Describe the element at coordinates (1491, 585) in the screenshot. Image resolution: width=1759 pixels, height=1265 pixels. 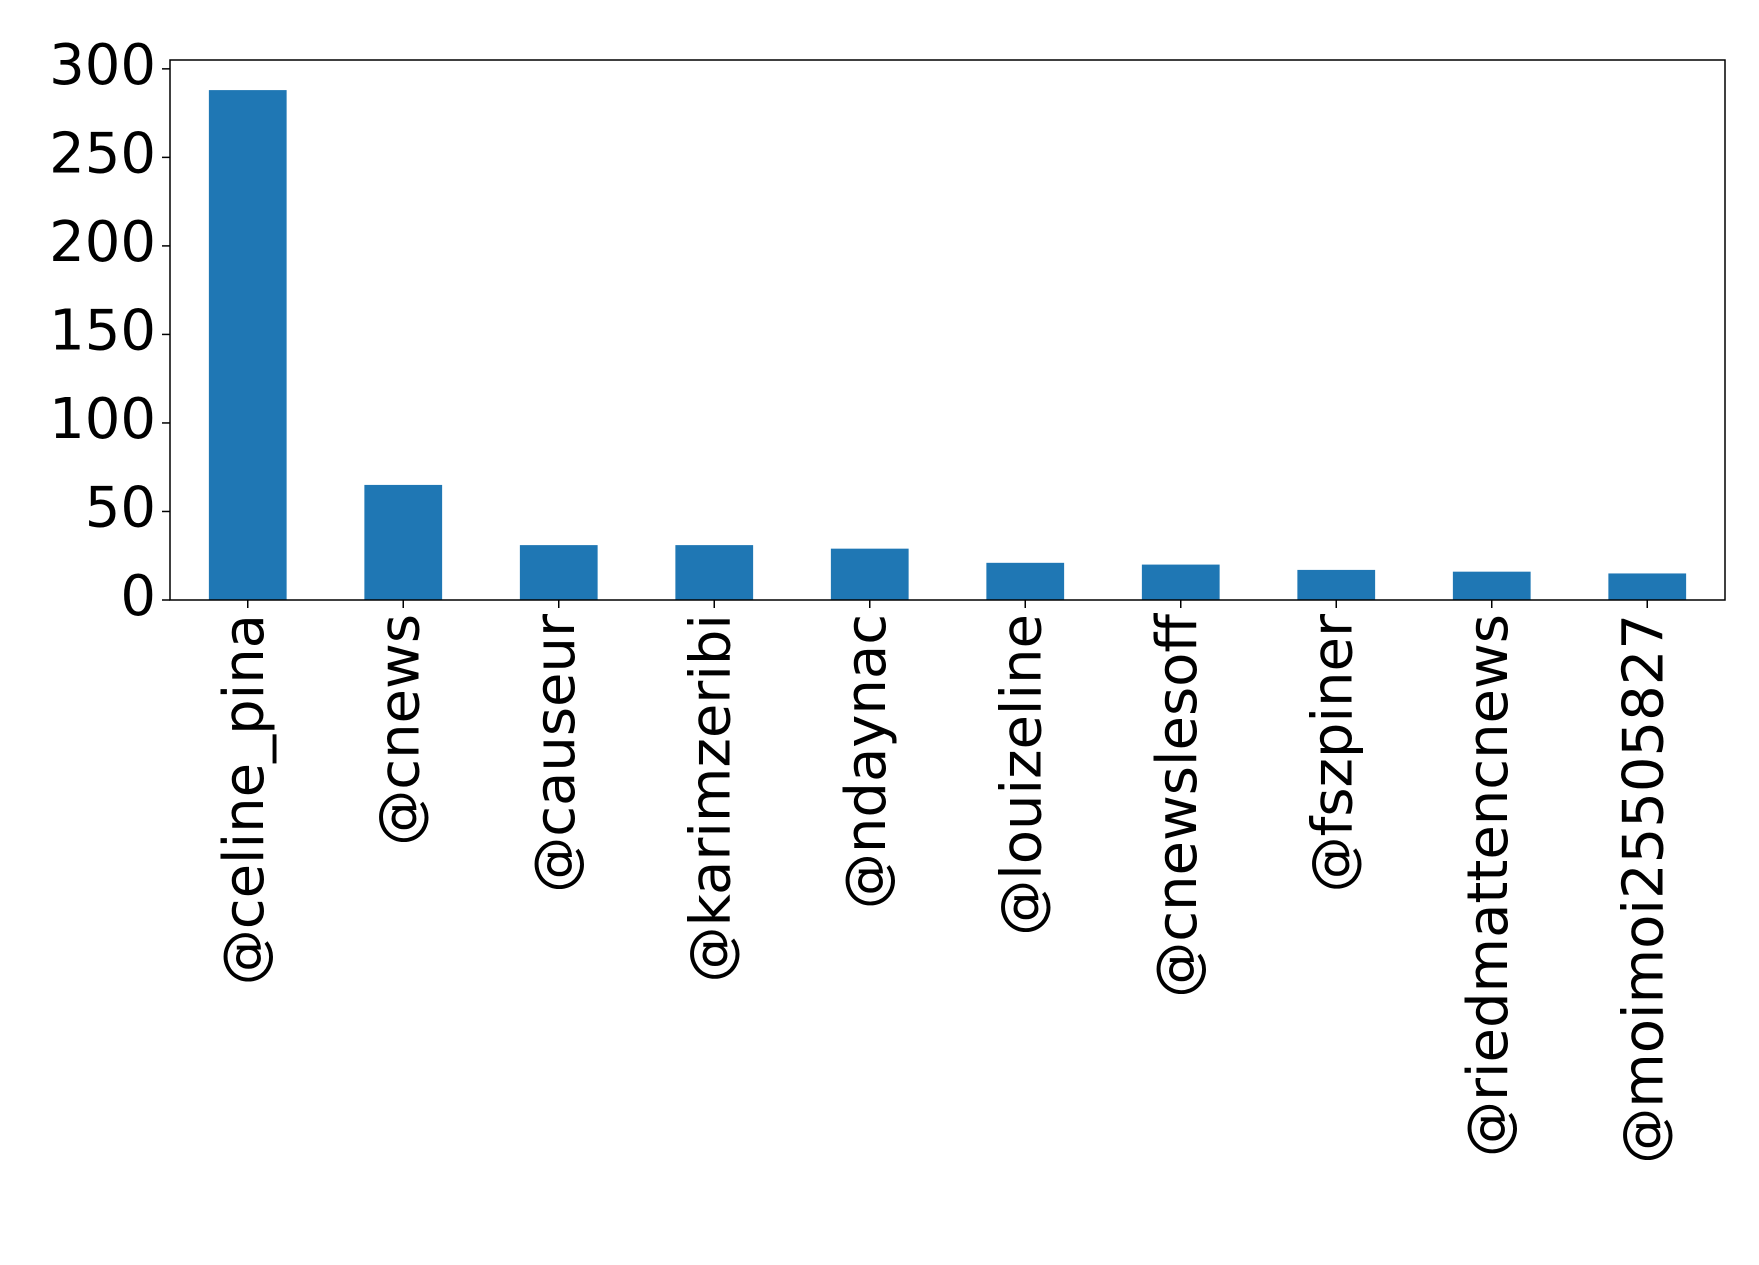
I see `bar-riedmattencnews` at that location.